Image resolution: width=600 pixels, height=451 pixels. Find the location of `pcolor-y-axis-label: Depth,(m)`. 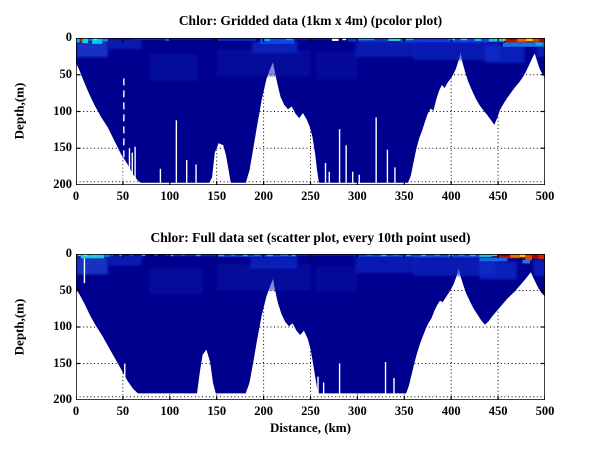

pcolor-y-axis-label: Depth,(m) is located at coordinates (19, 111).